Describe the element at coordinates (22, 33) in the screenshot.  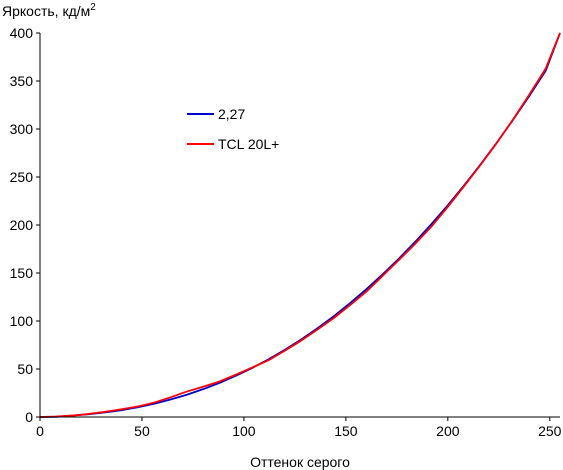
I see `y-tick-label: 400` at that location.